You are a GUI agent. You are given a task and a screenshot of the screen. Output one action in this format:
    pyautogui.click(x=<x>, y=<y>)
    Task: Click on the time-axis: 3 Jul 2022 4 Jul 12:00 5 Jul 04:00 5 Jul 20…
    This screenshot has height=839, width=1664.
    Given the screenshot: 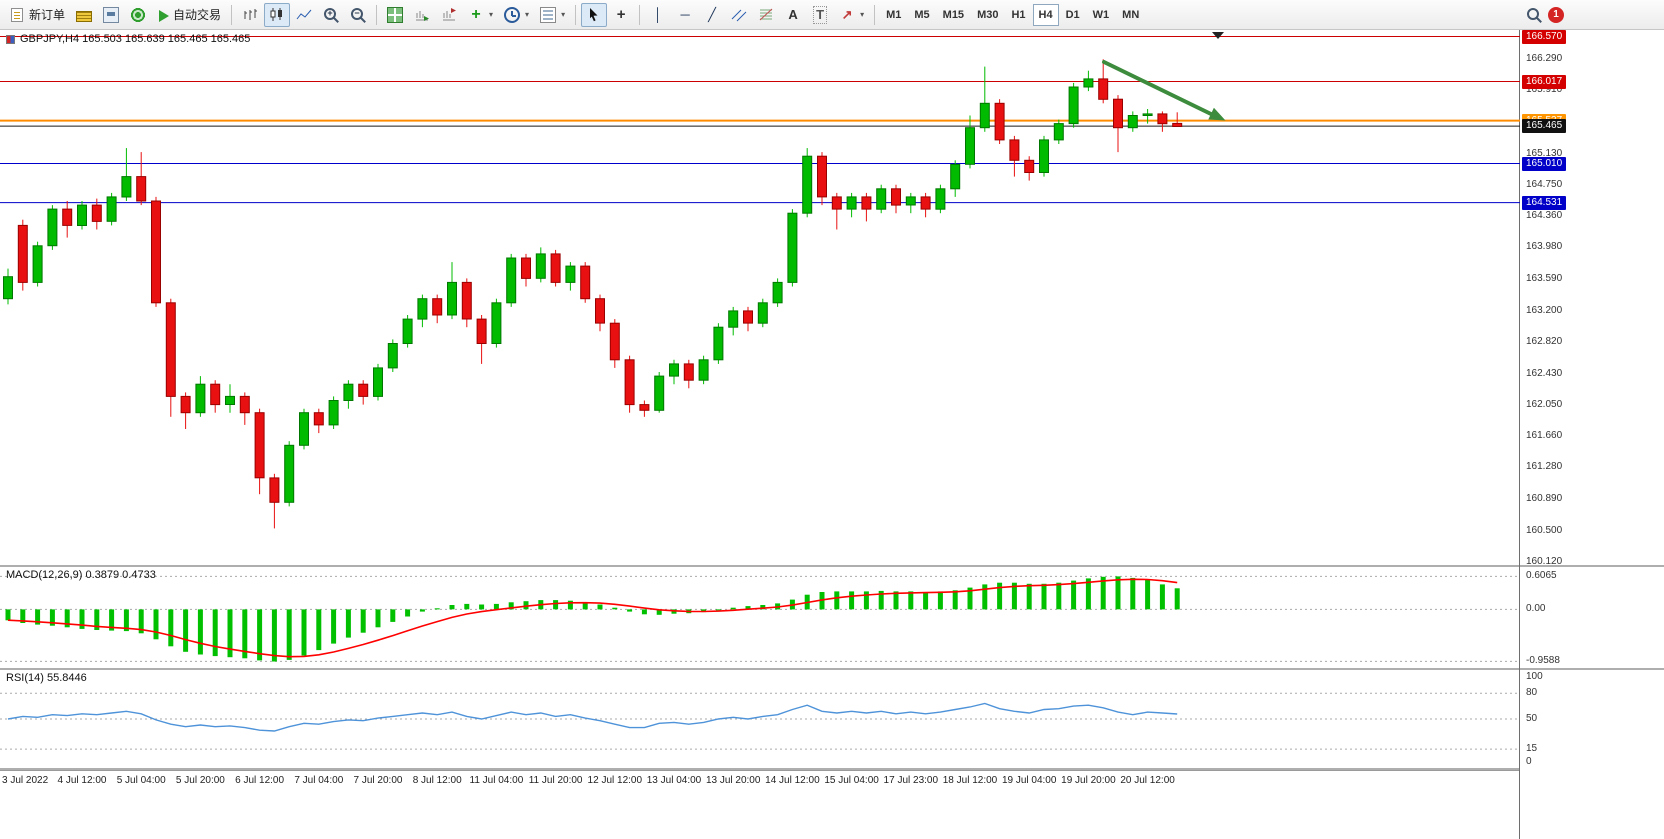 What is the action you would take?
    pyautogui.click(x=759, y=780)
    